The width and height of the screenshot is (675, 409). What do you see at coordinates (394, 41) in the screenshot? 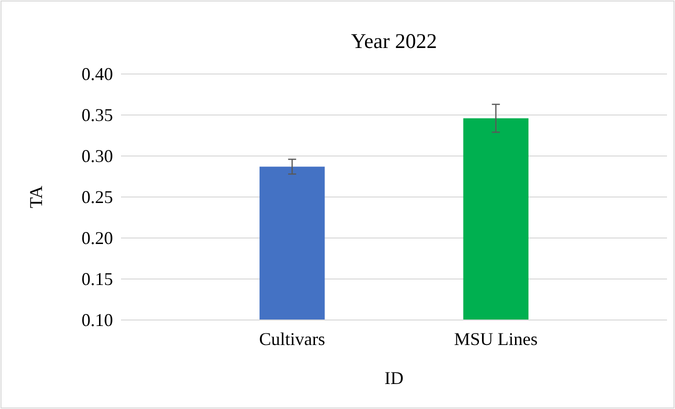
I see `chart-title: Year 2022` at bounding box center [394, 41].